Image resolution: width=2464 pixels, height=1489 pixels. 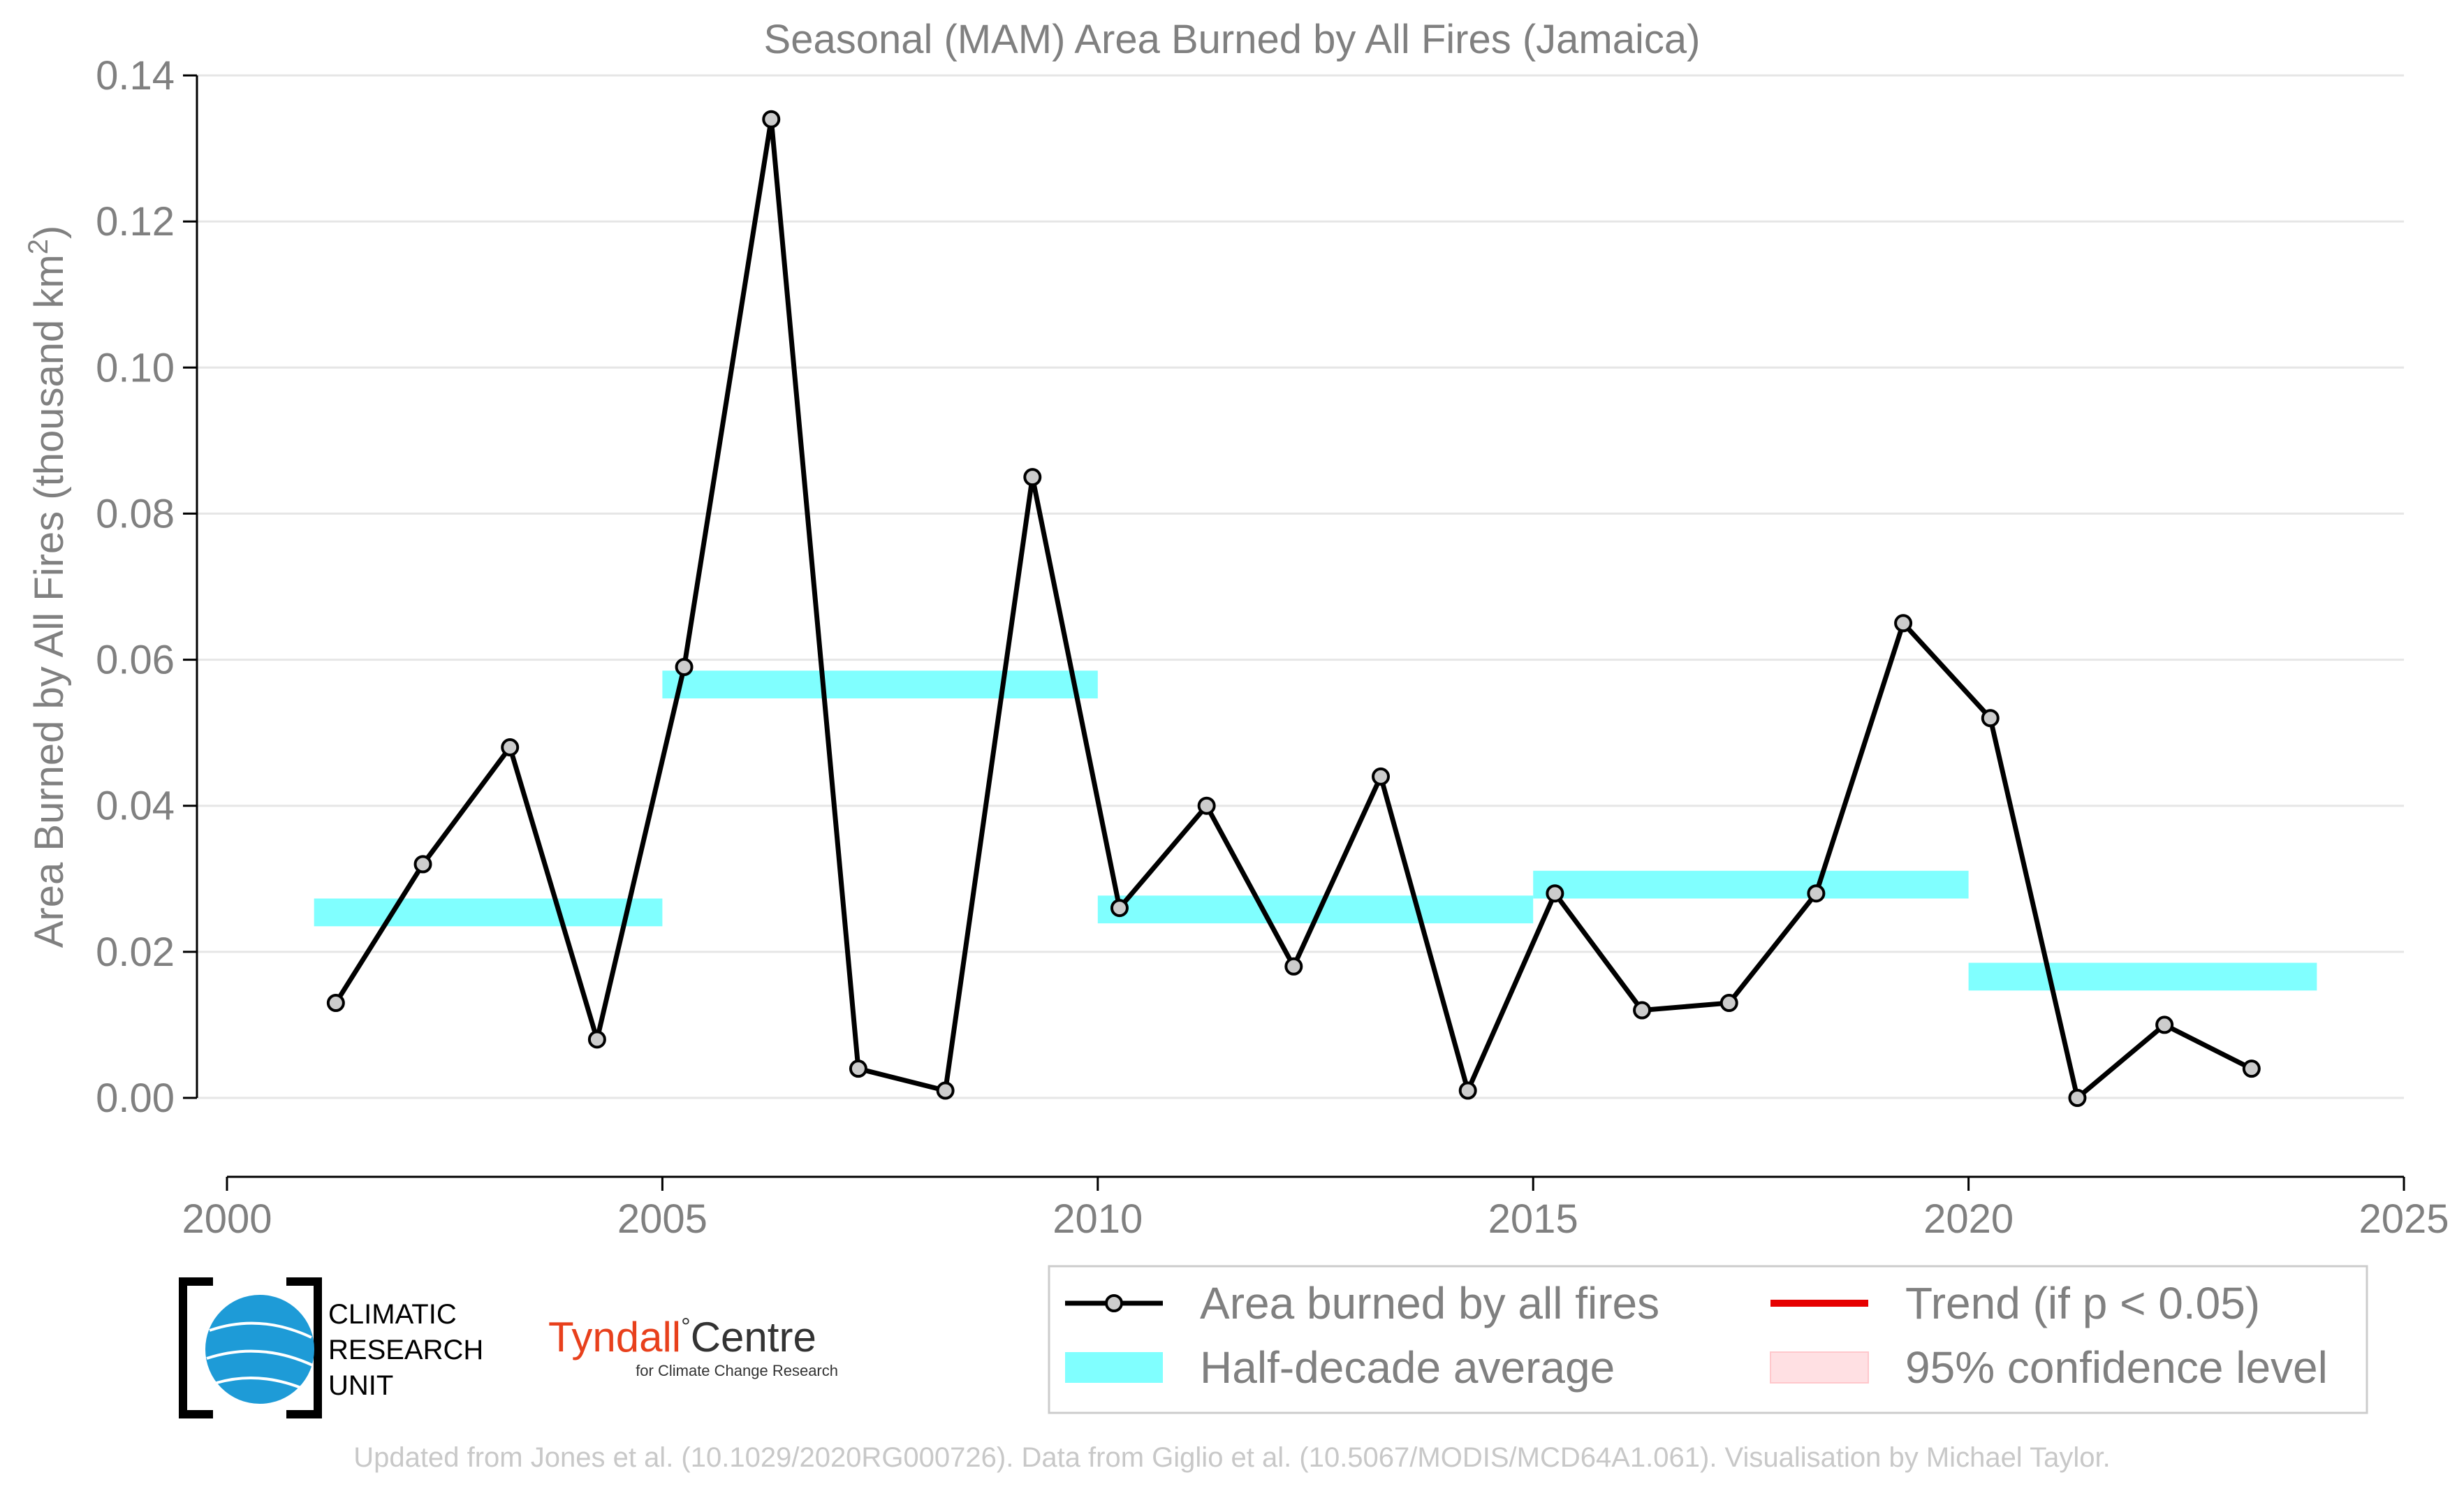 I want to click on cru-text-line1: CLIMATIC, so click(x=392, y=1315).